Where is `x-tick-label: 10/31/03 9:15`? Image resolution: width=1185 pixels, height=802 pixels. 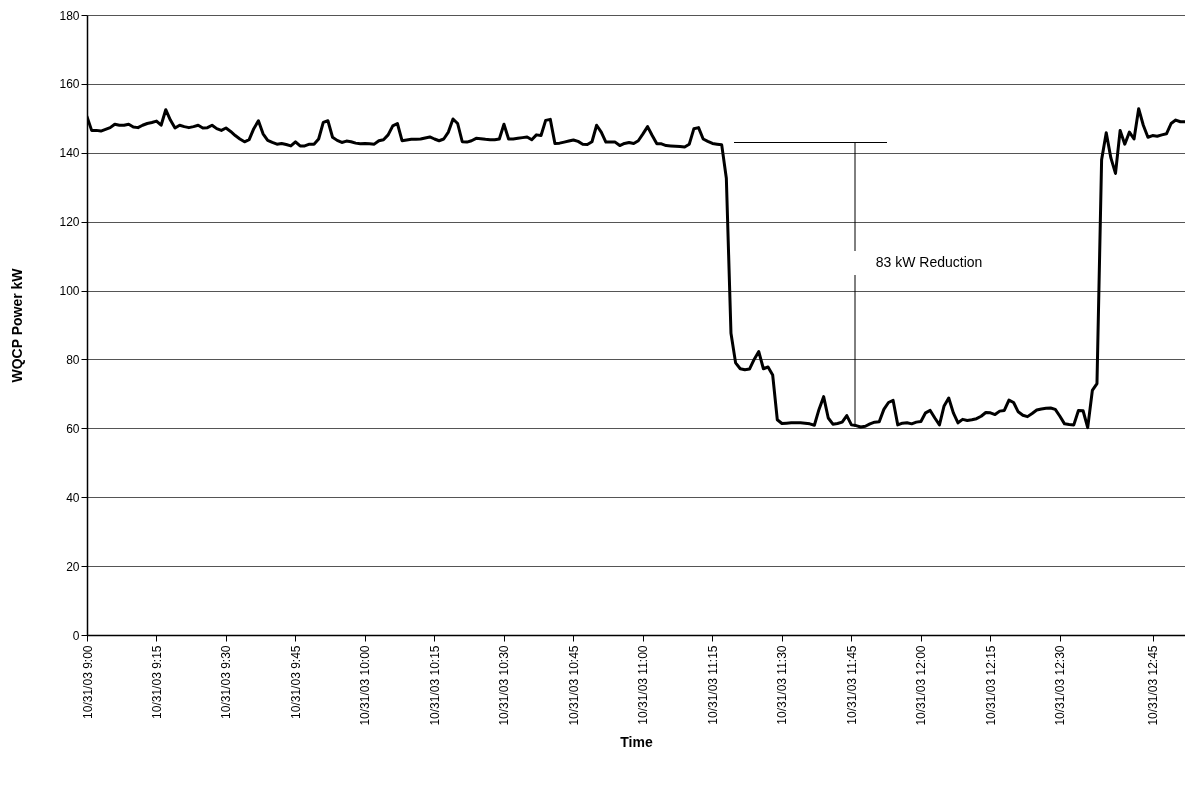 x-tick-label: 10/31/03 9:15 is located at coordinates (156, 682).